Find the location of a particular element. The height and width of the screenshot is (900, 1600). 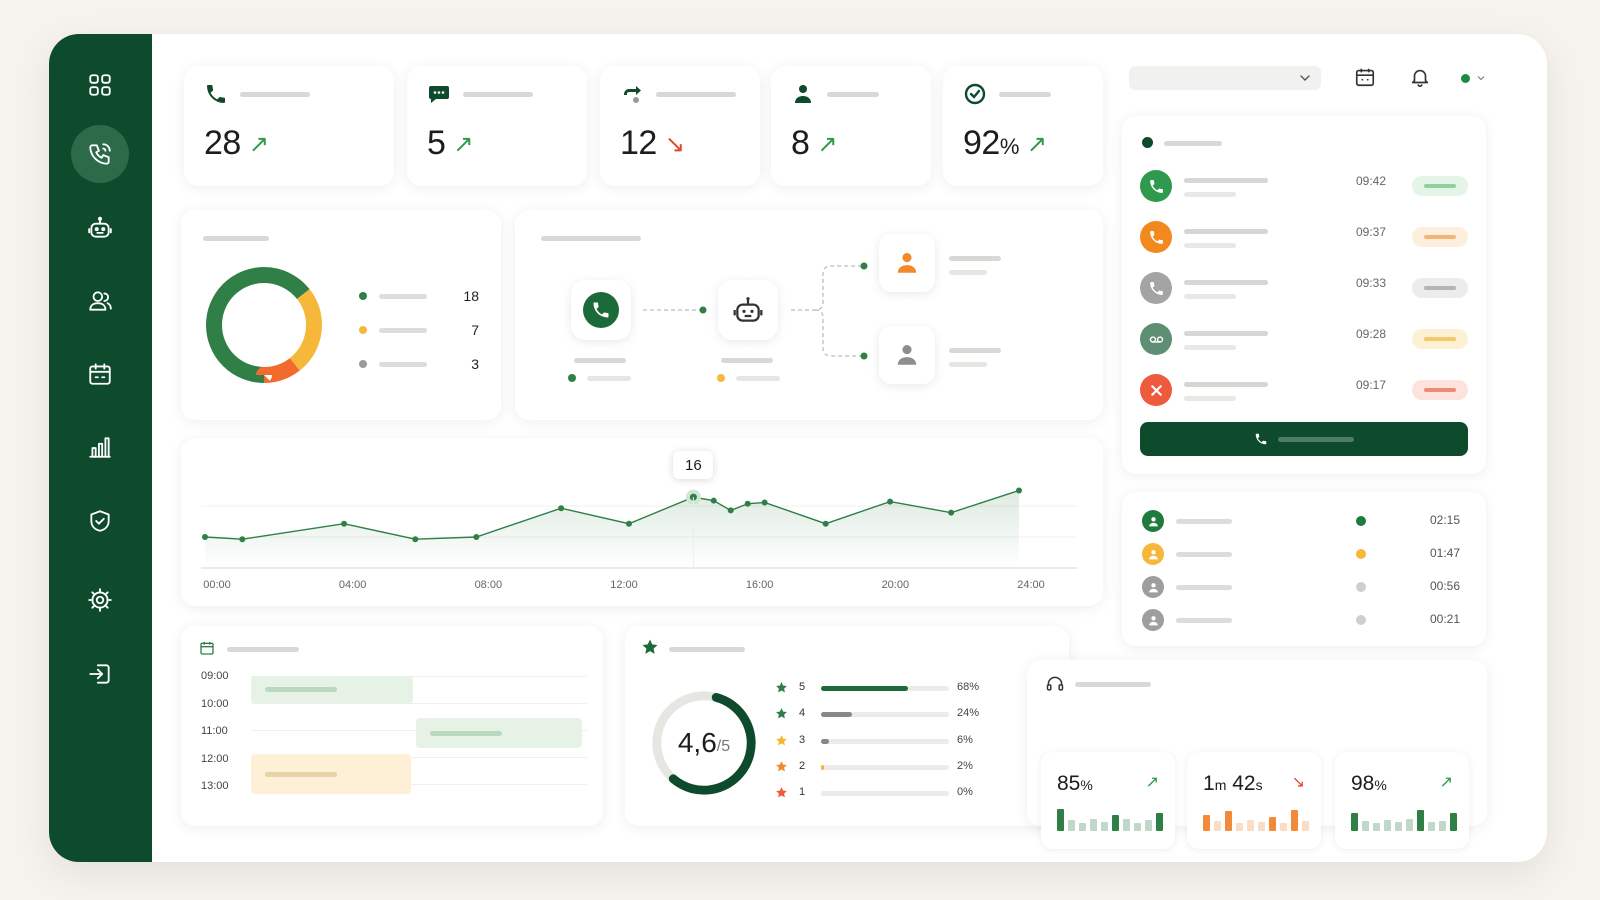

agent-duration: 00:21 is located at coordinates (1444, 619).